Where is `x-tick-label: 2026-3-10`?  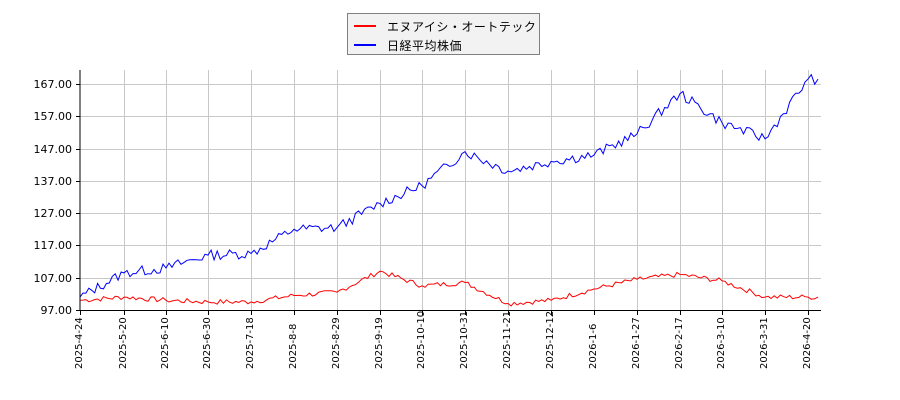 x-tick-label: 2026-3-10 is located at coordinates (721, 343).